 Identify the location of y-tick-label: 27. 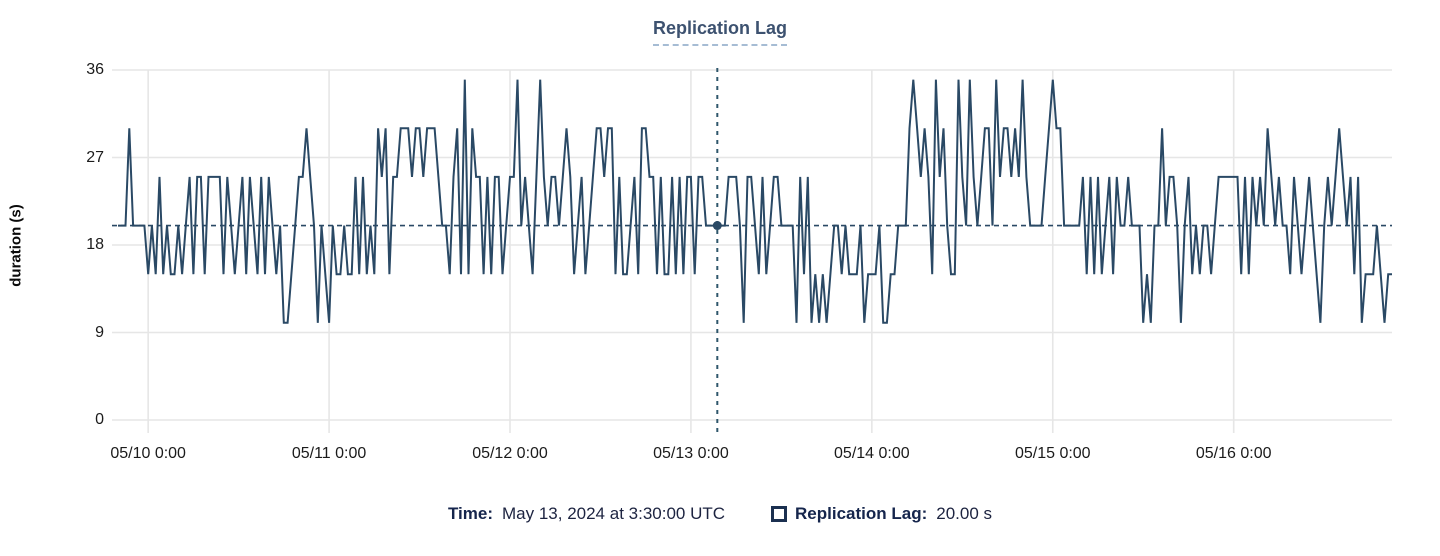
(95, 157).